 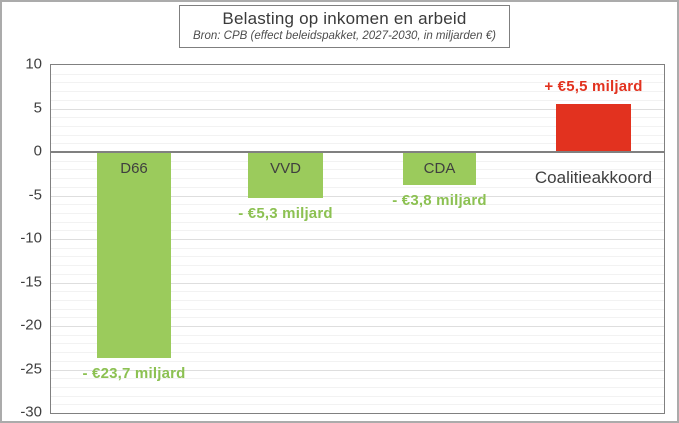 I want to click on category-label: Coalitieakkoord, so click(x=593, y=177).